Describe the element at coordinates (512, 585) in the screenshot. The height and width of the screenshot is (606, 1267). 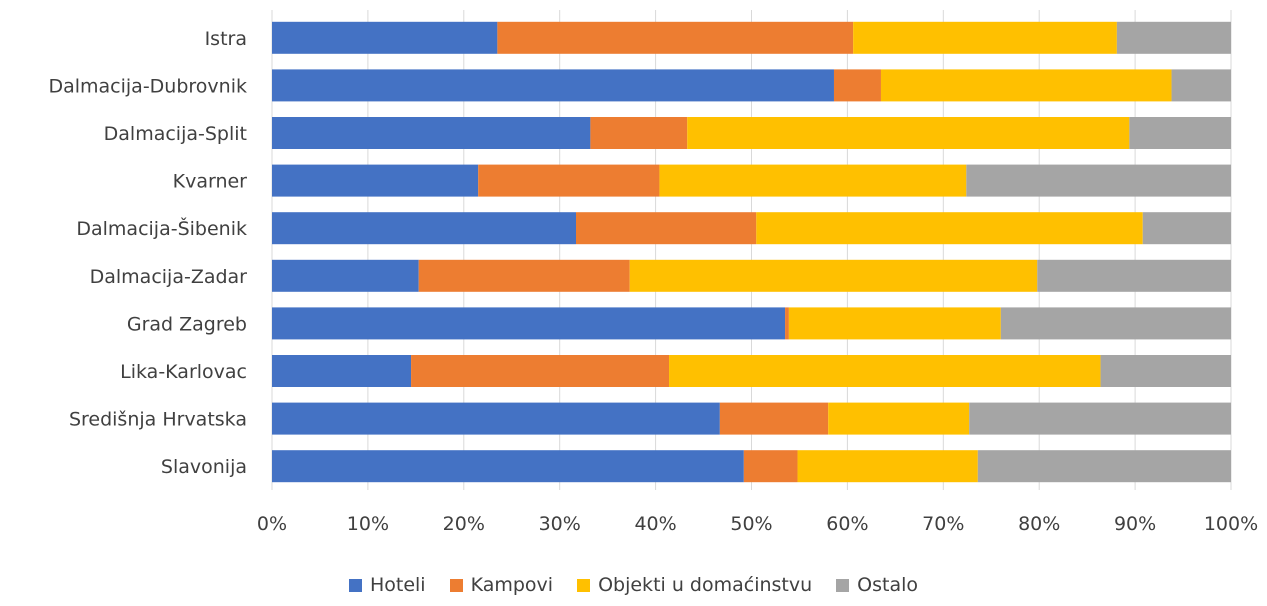
I see `legend-label: Kampovi` at that location.